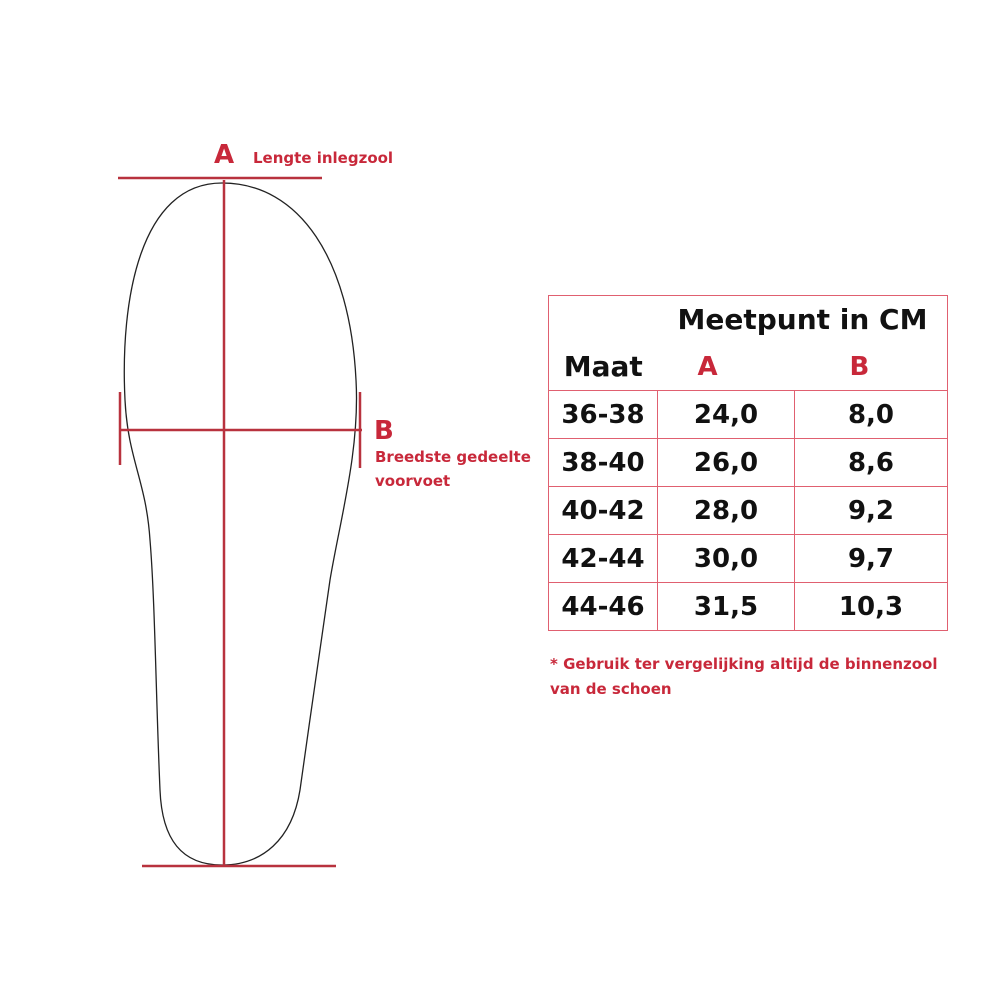  What do you see at coordinates (871, 367) in the screenshot?
I see `header-b: B` at bounding box center [871, 367].